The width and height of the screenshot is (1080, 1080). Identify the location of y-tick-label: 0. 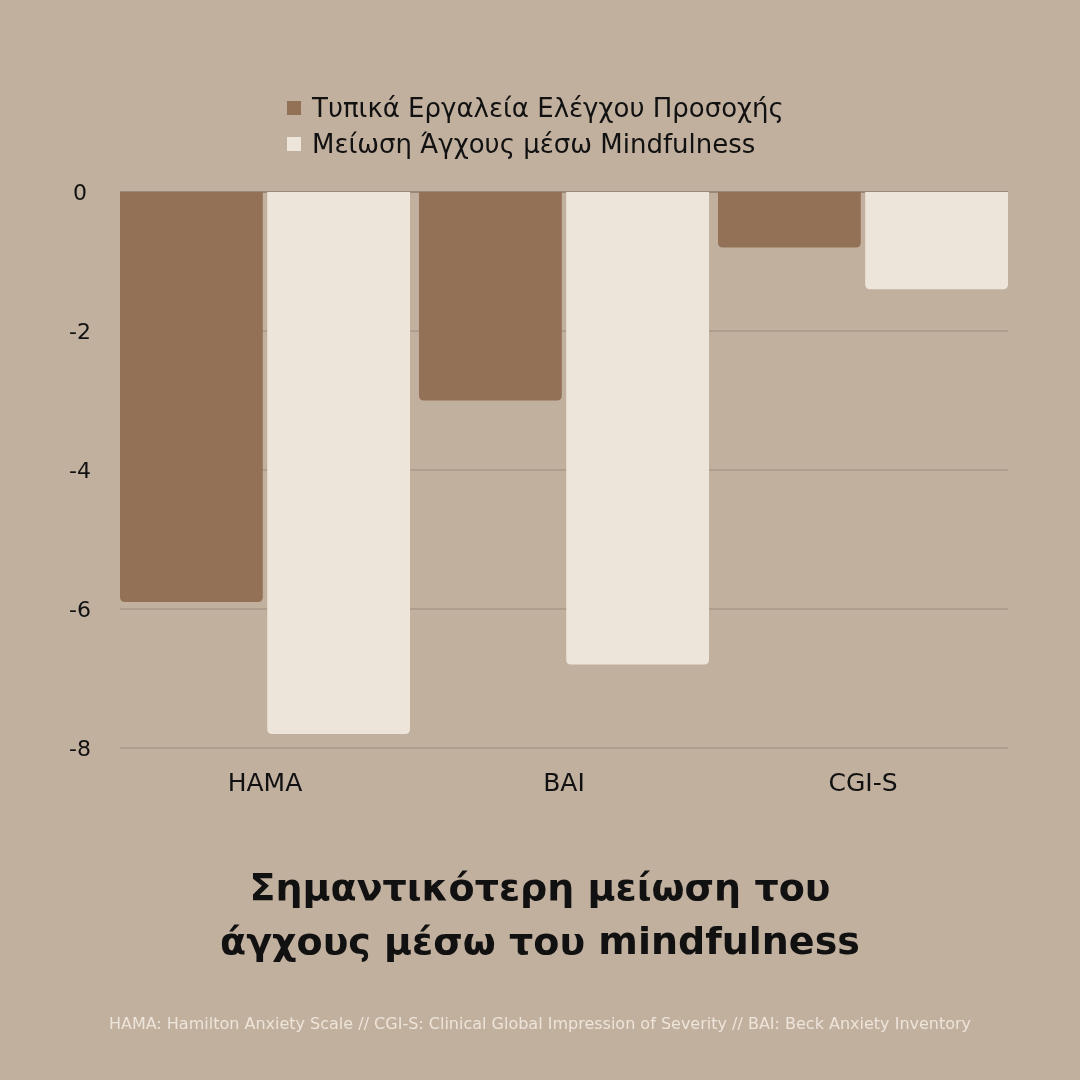
(80, 192).